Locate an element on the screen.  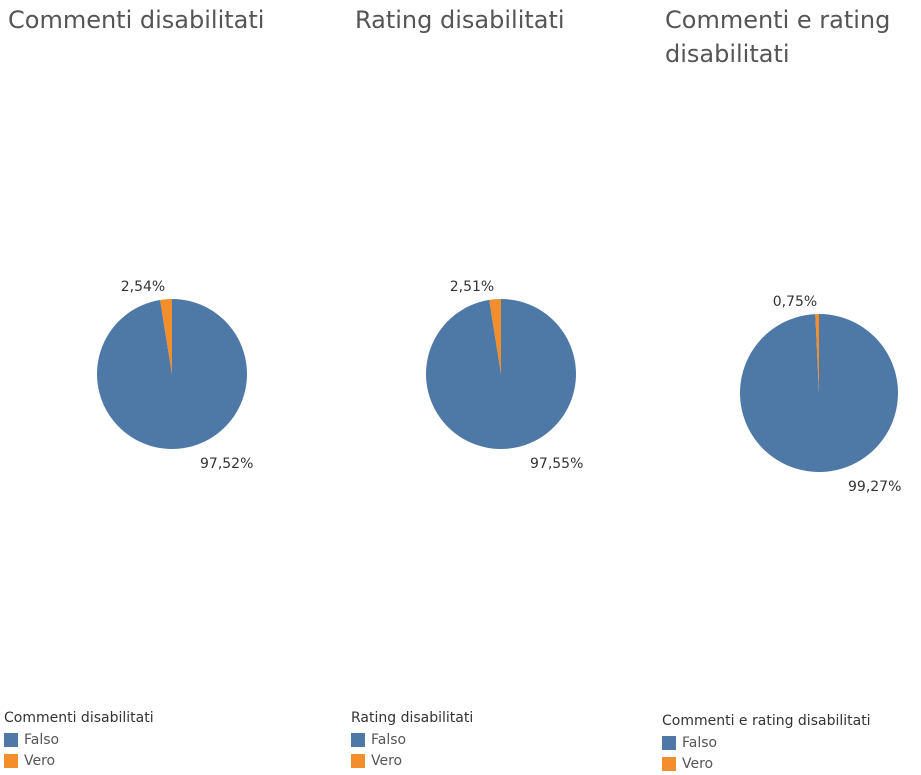
data-label-vero: 2,54% is located at coordinates (143, 287).